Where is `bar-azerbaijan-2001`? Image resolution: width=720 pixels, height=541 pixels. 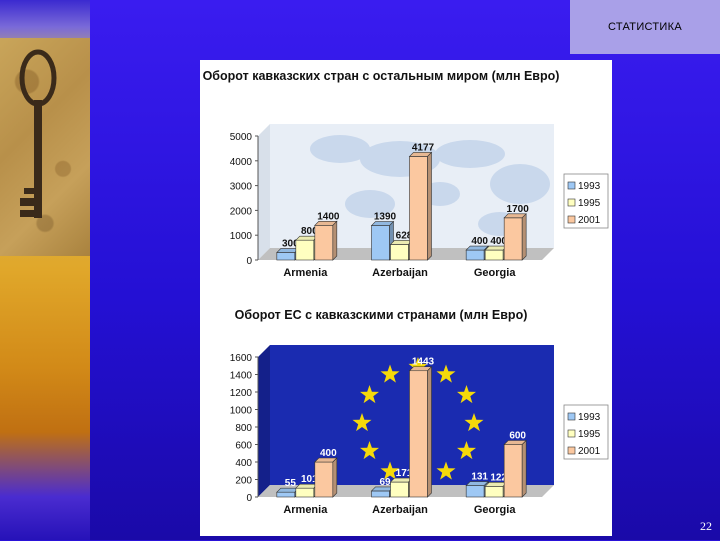
bar-azerbaijan-2001 is located at coordinates (420, 432).